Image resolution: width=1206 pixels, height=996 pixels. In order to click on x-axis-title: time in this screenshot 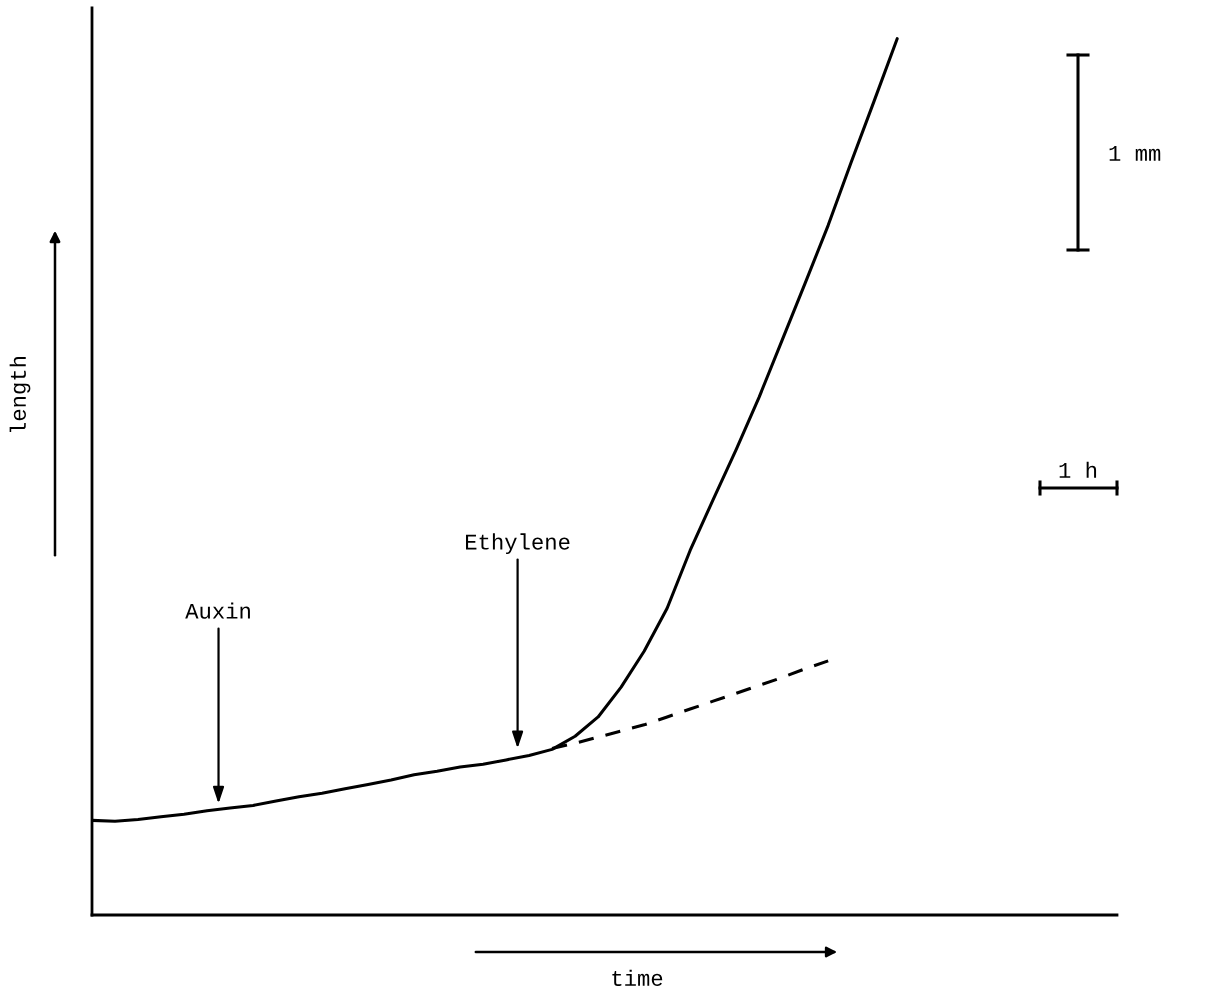, I will do `click(637, 977)`.